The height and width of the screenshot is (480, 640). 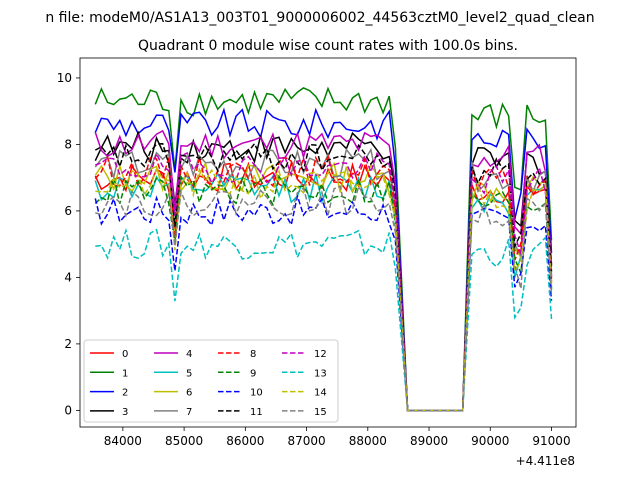 I want to click on y-tick-label: 6, so click(x=68, y=211).